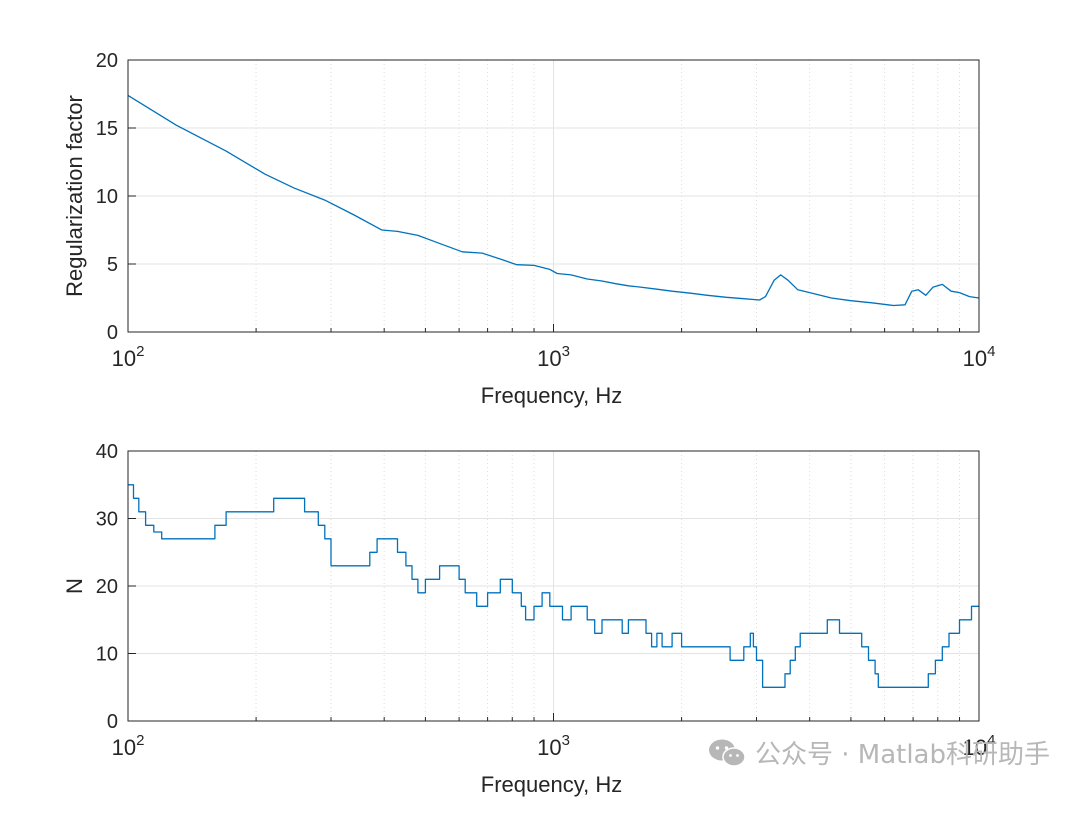  Describe the element at coordinates (112, 265) in the screenshot. I see `y-tick-label: 5` at that location.